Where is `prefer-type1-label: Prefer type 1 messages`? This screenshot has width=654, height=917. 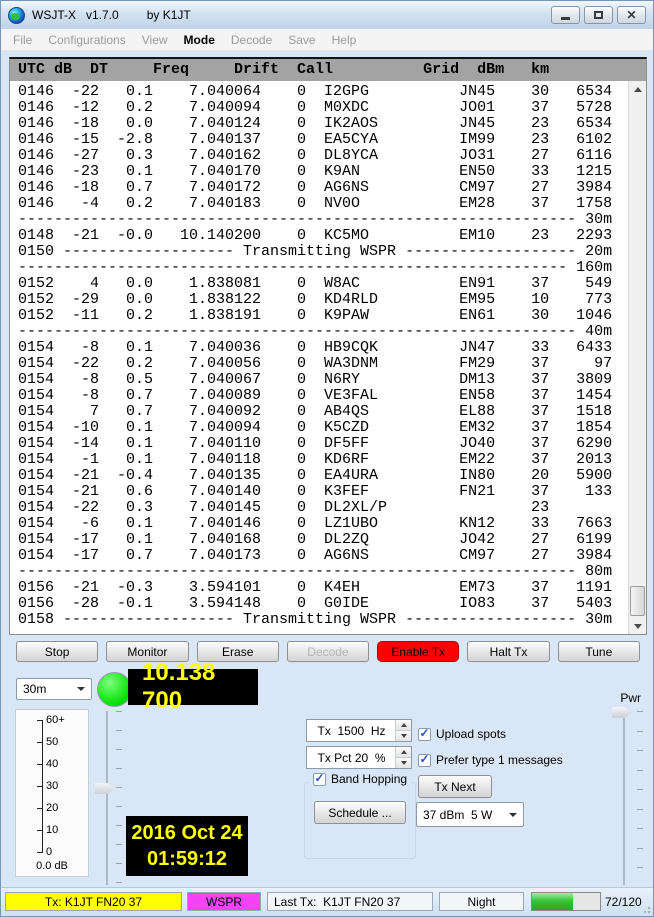 prefer-type1-label: Prefer type 1 messages is located at coordinates (499, 760).